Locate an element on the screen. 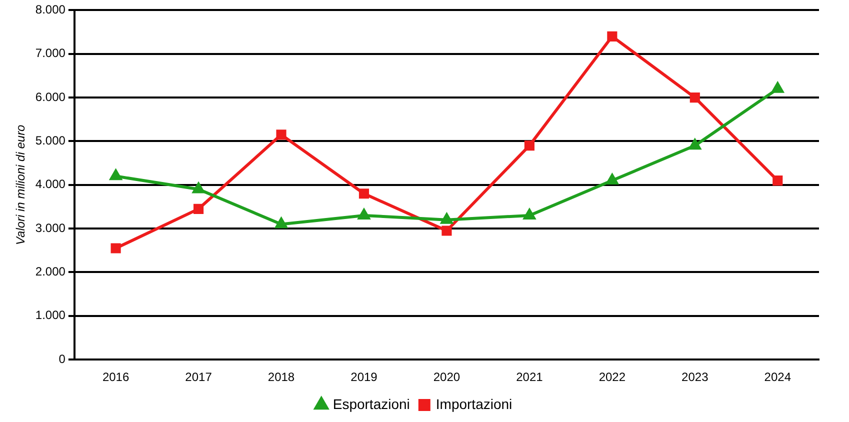 This screenshot has width=849, height=422. y-tick-label: 6.000 is located at coordinates (50, 97).